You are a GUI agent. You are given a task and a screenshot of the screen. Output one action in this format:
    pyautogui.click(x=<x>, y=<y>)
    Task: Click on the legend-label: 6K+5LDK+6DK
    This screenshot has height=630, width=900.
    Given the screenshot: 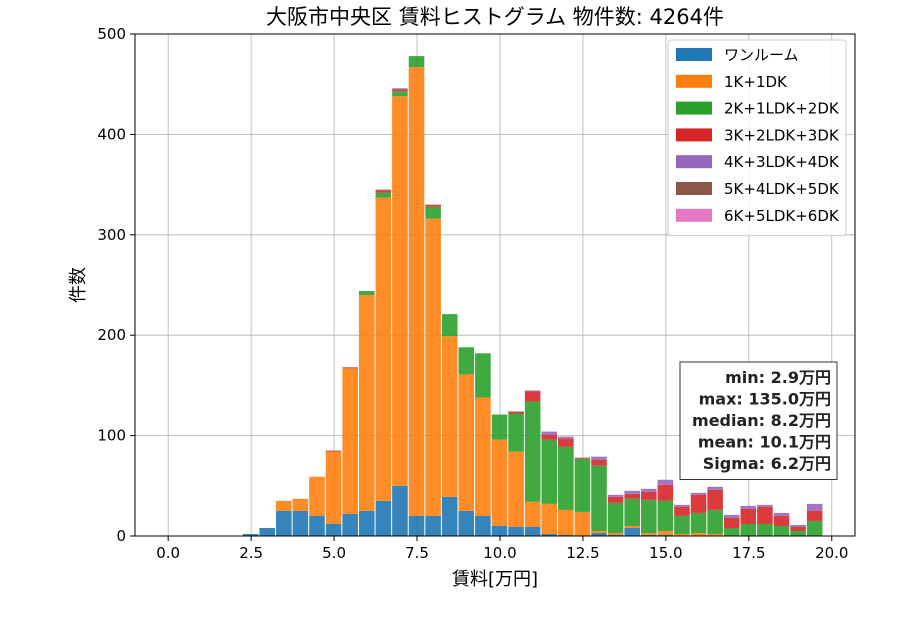 What is the action you would take?
    pyautogui.click(x=782, y=216)
    